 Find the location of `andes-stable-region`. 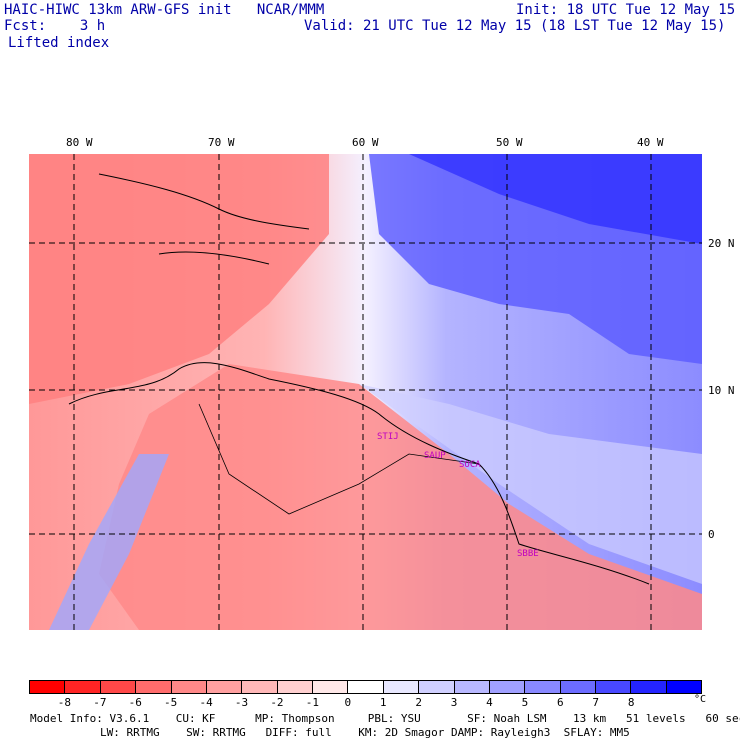

andes-stable-region is located at coordinates (109, 542).